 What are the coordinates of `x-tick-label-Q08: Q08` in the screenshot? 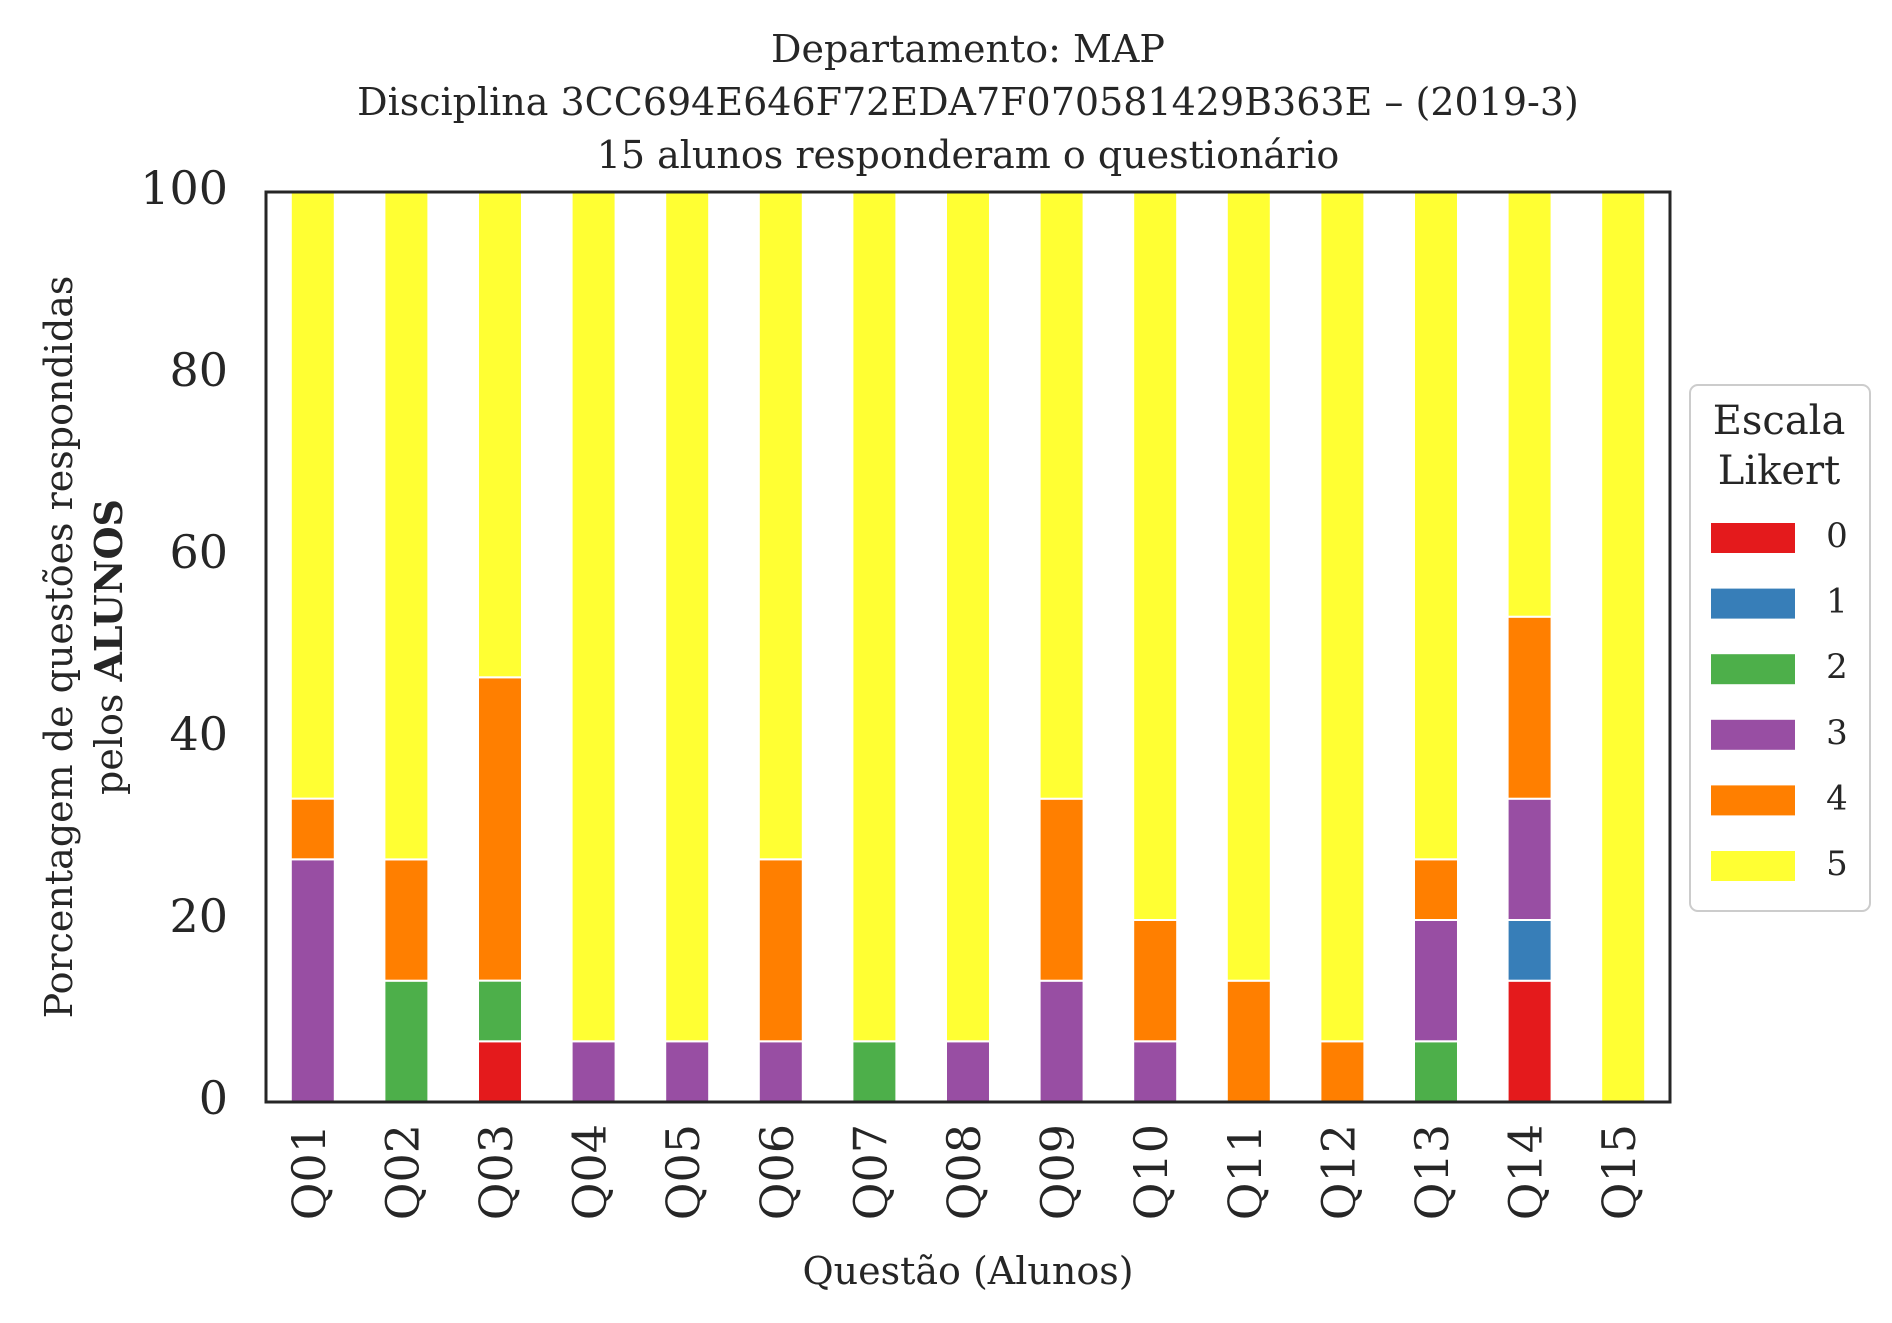 It's located at (964, 1172).